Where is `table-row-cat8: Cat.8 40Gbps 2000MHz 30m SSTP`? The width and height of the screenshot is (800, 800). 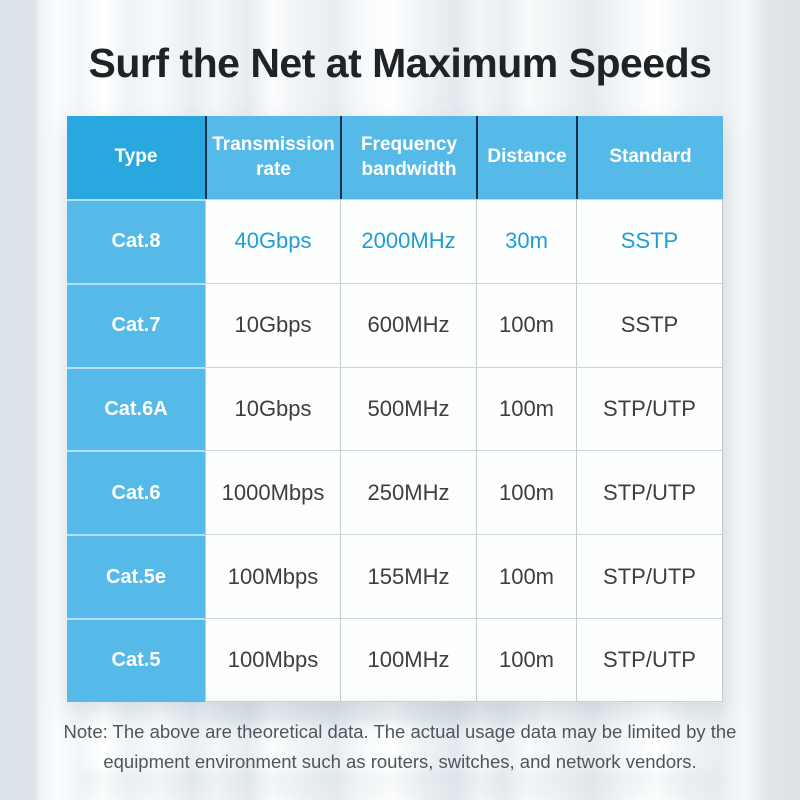 table-row-cat8: Cat.8 40Gbps 2000MHz 30m SSTP is located at coordinates (395, 241).